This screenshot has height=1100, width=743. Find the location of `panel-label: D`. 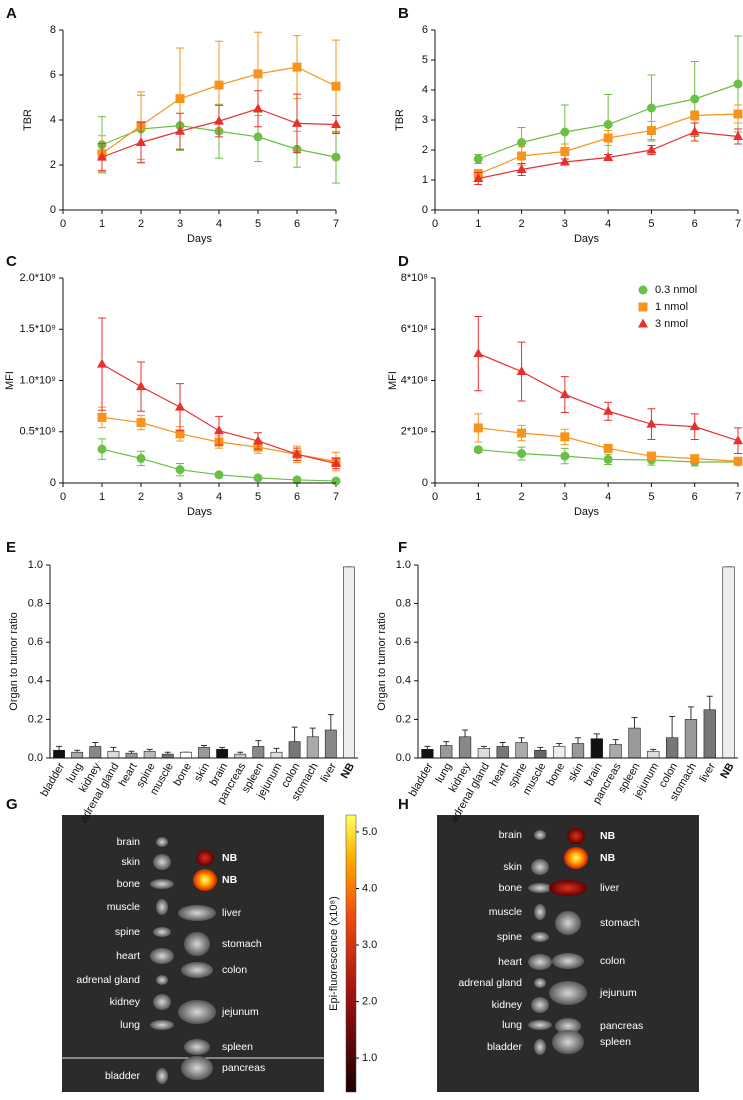

panel-label: D is located at coordinates (403, 261).